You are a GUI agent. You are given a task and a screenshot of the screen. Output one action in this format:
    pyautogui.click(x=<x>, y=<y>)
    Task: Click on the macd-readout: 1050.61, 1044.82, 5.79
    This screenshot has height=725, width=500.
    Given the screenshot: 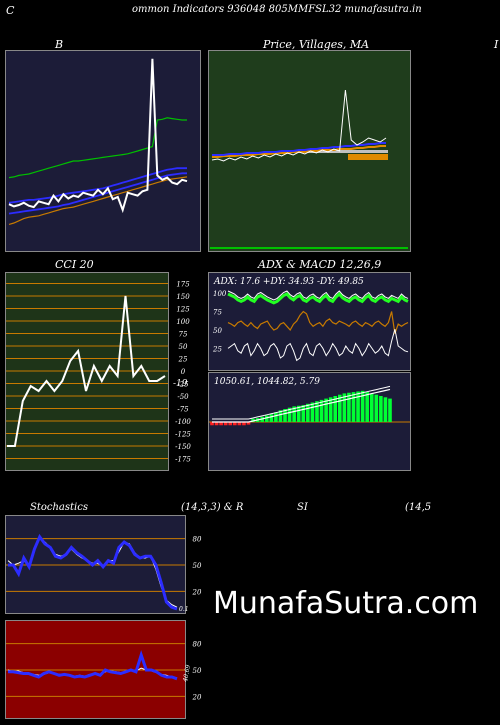 What is the action you would take?
    pyautogui.click(x=267, y=382)
    